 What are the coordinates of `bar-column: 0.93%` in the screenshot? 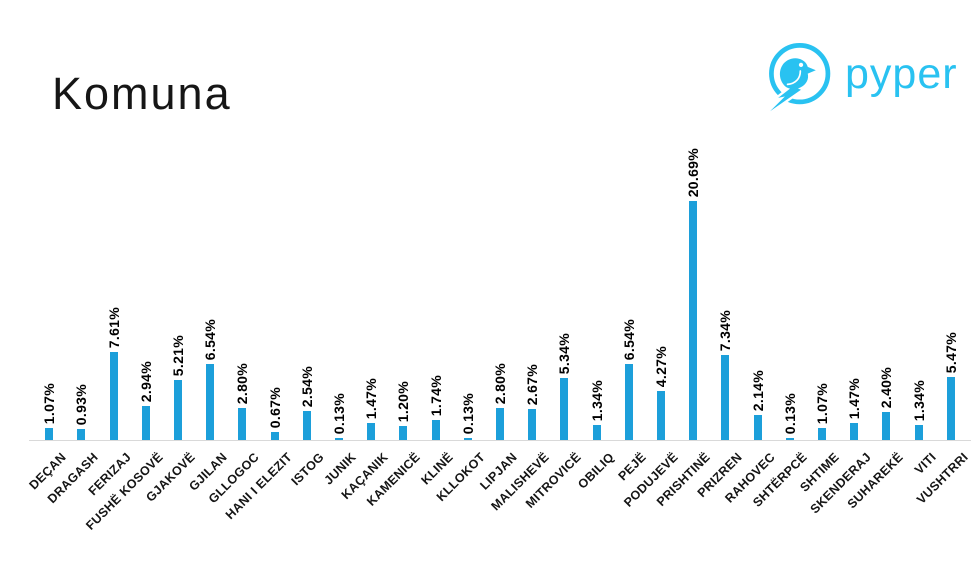 It's located at (81, 290).